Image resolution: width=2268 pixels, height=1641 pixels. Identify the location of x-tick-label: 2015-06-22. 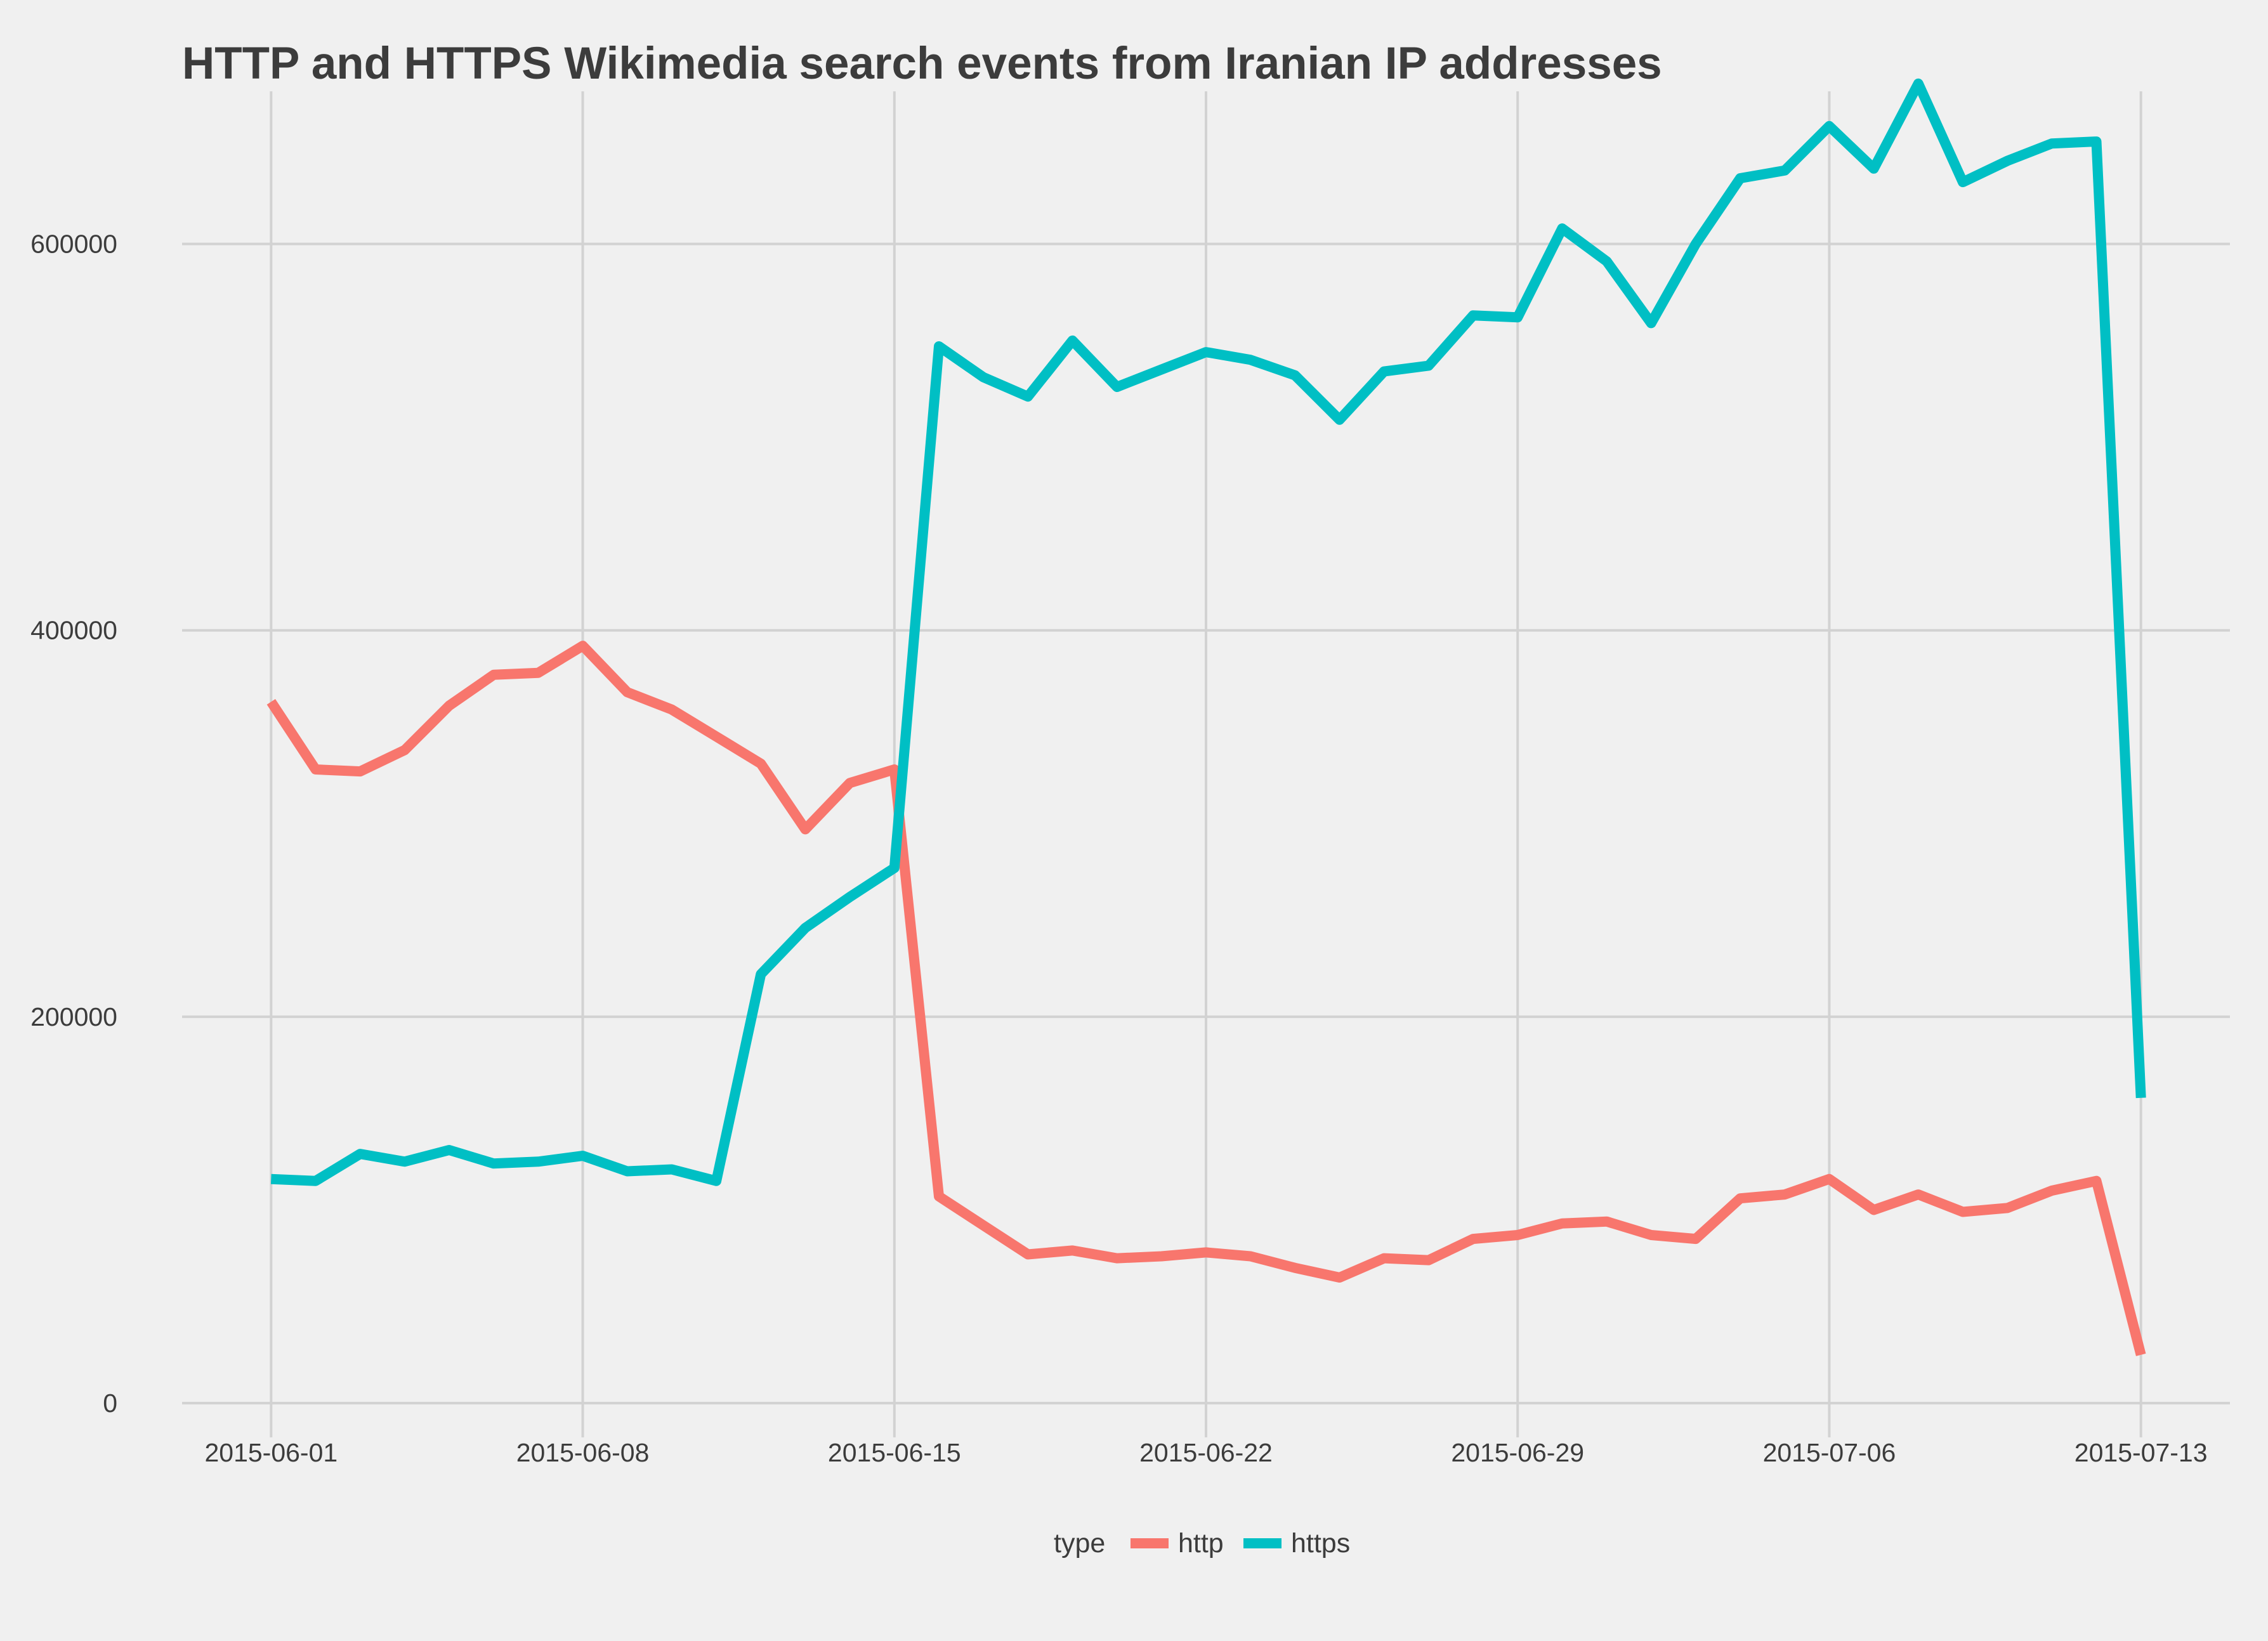
(1206, 1452).